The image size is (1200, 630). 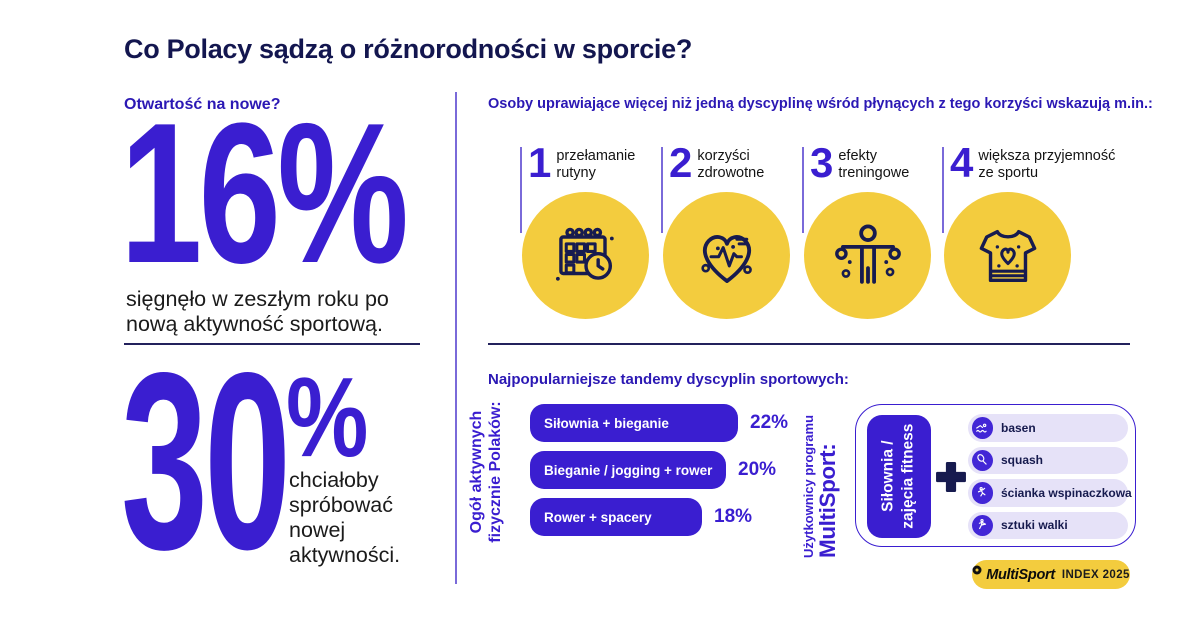 I want to click on brand-name: MultiSport, so click(x=1020, y=574).